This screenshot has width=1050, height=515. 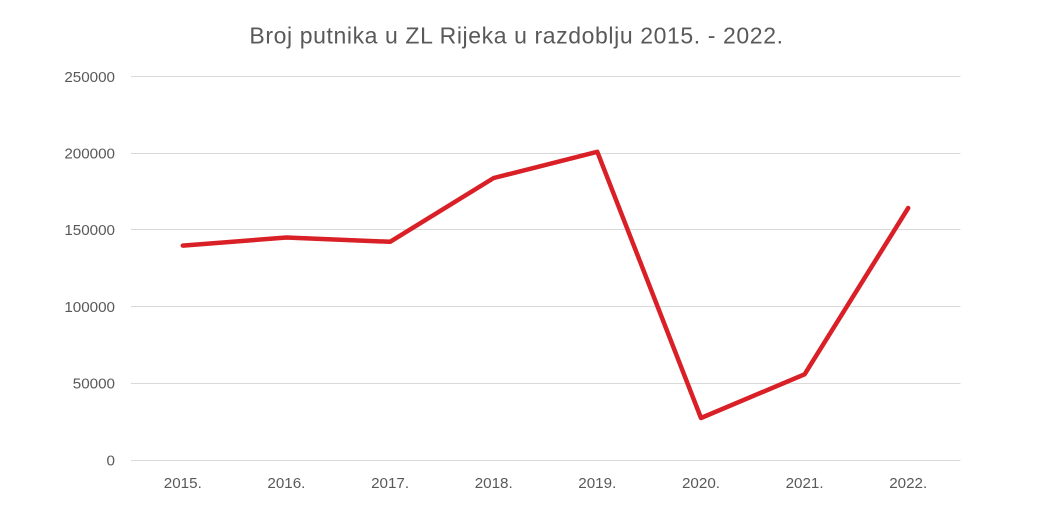 What do you see at coordinates (597, 483) in the screenshot?
I see `svg-text: 2019.` at bounding box center [597, 483].